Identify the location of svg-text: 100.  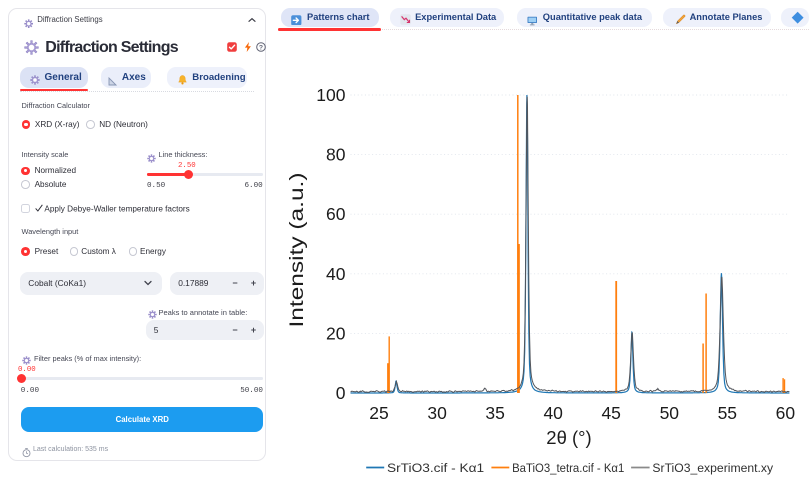
(330, 95).